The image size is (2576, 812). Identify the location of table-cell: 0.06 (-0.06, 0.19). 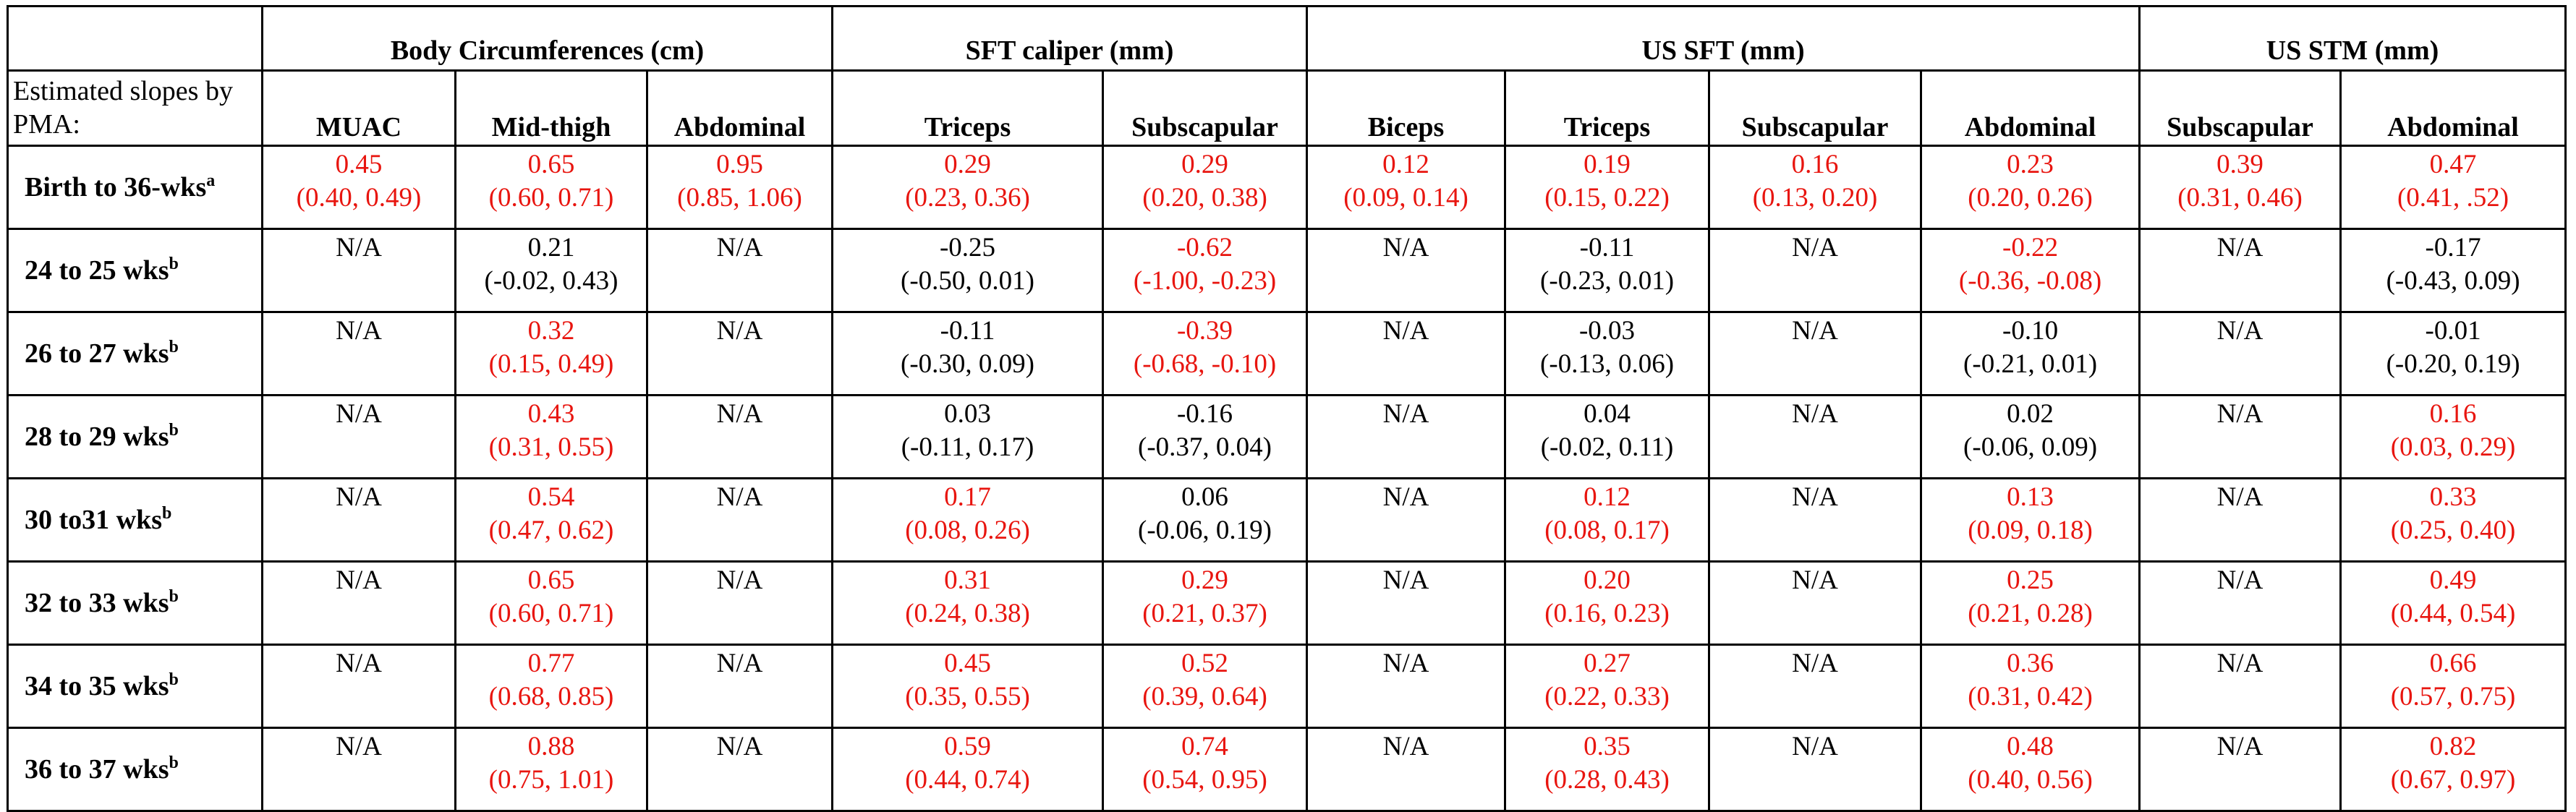
(1205, 520).